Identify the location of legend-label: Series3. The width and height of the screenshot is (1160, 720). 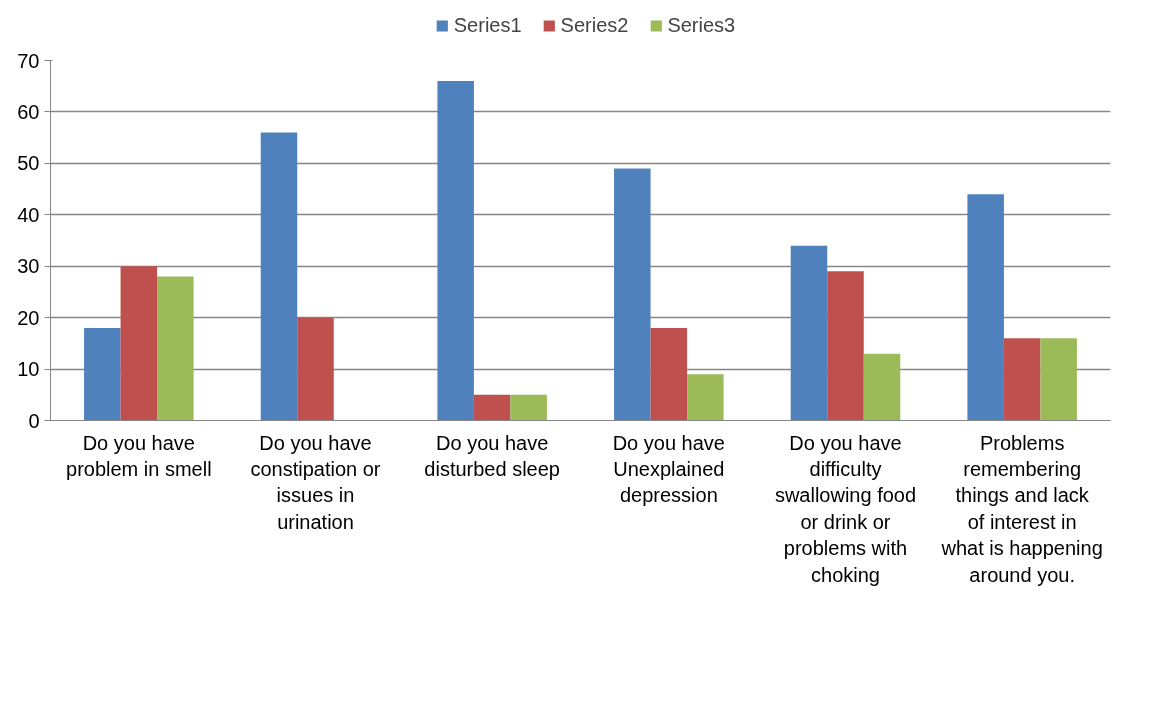
(701, 25).